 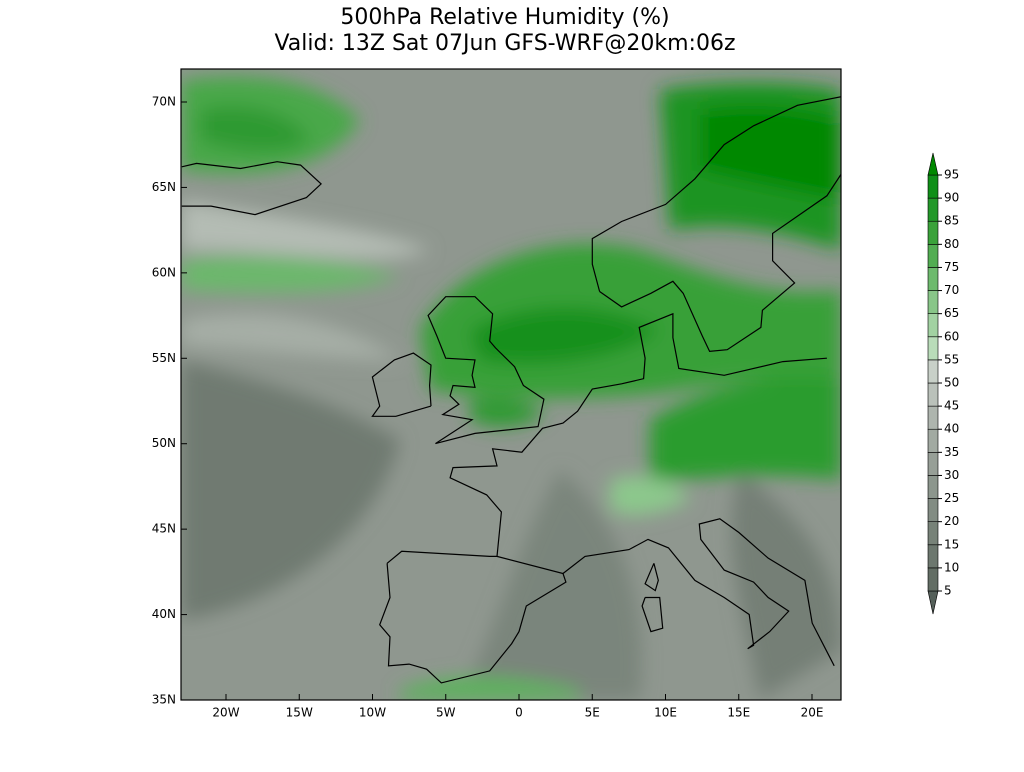 What do you see at coordinates (164, 102) in the screenshot?
I see `lat-label: 70N` at bounding box center [164, 102].